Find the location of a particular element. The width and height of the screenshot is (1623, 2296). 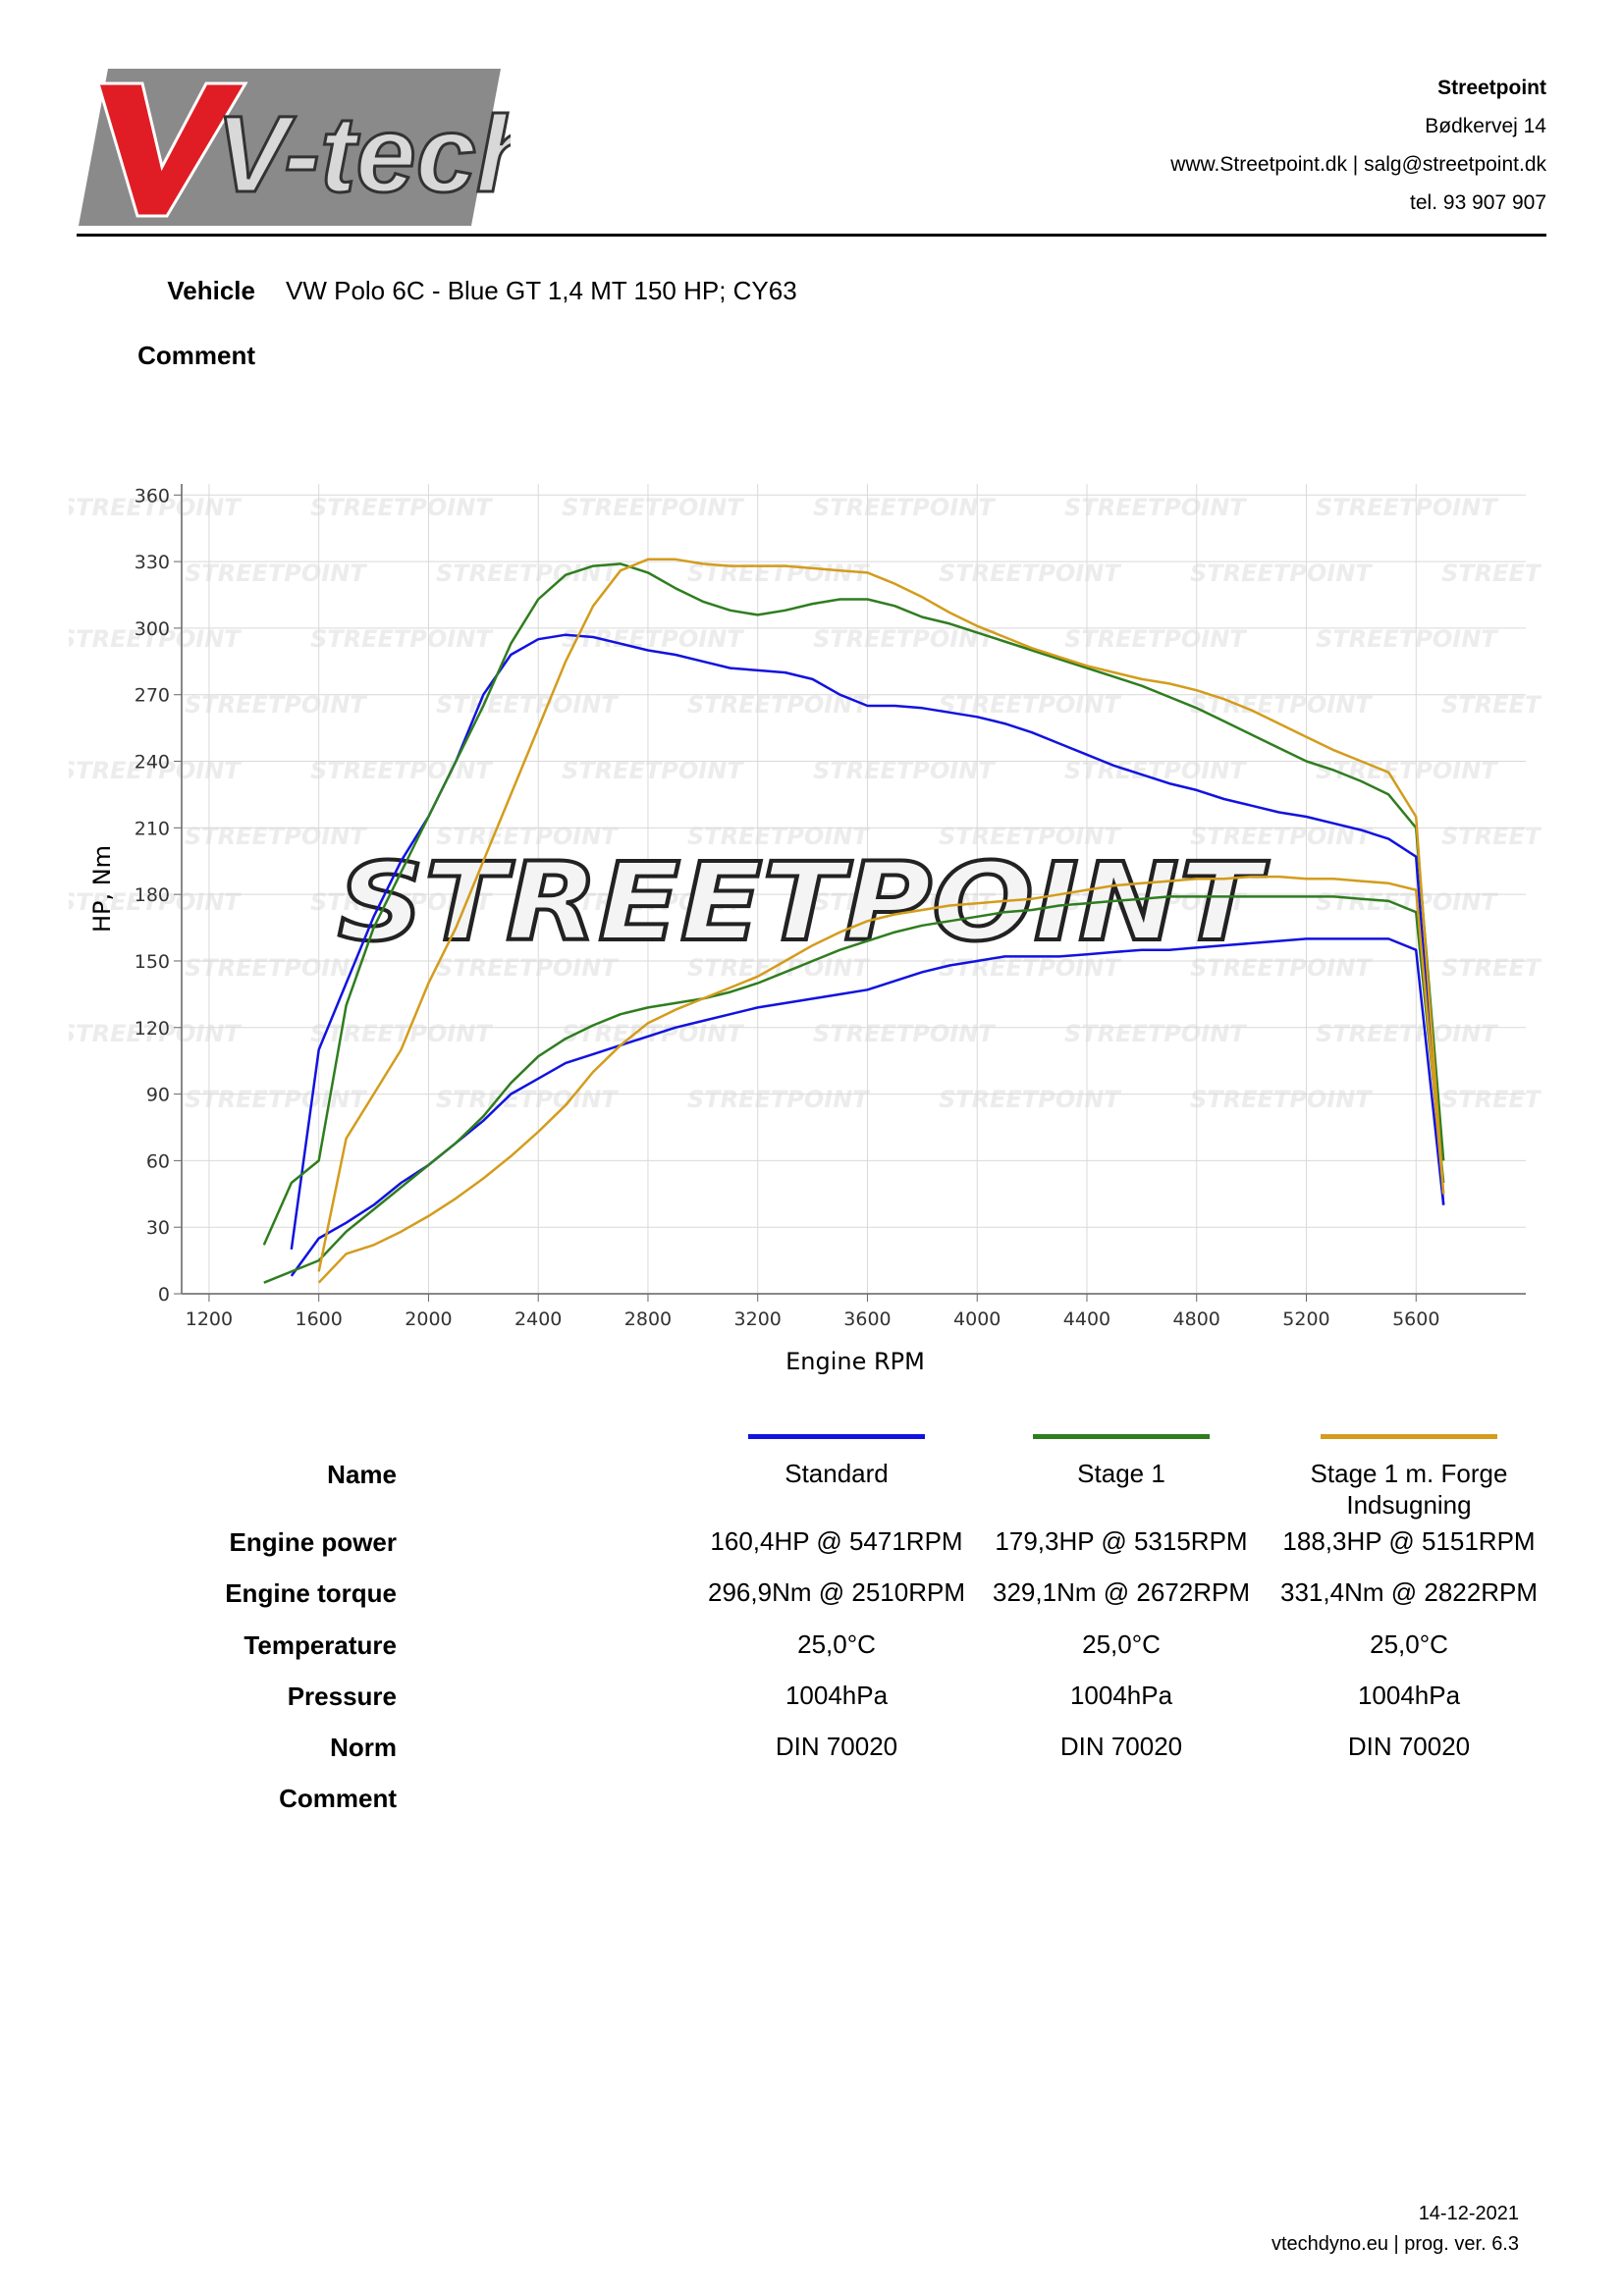

row-label: Norm is located at coordinates (363, 1747).